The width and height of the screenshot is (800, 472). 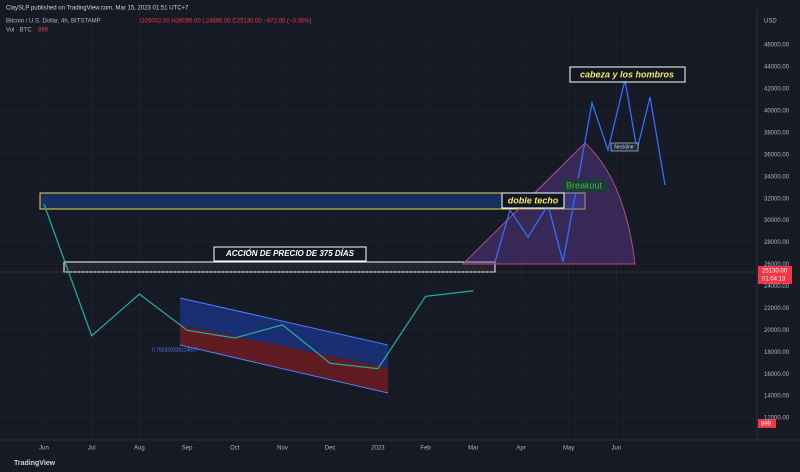 I want to click on y-tick-label: 38000.00, so click(x=777, y=133).